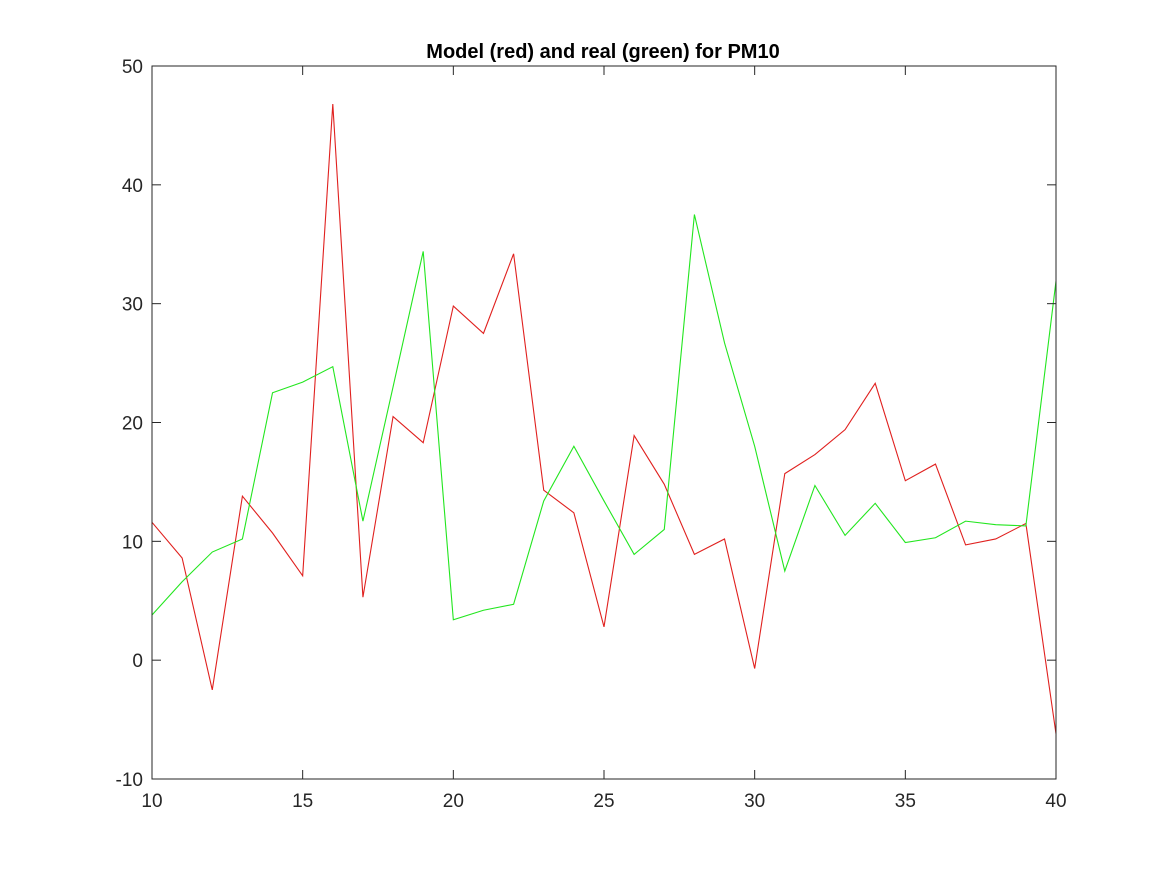 The height and width of the screenshot is (875, 1167). I want to click on x-tick-label: 35, so click(905, 801).